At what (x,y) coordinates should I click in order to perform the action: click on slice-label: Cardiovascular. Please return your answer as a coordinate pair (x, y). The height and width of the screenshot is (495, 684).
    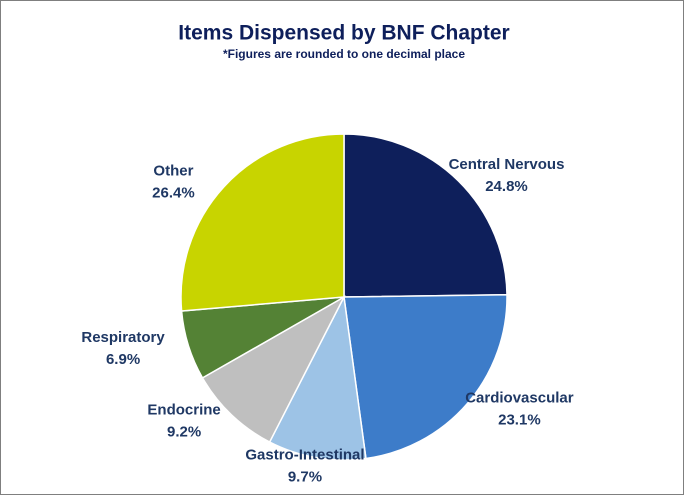
    Looking at the image, I should click on (519, 398).